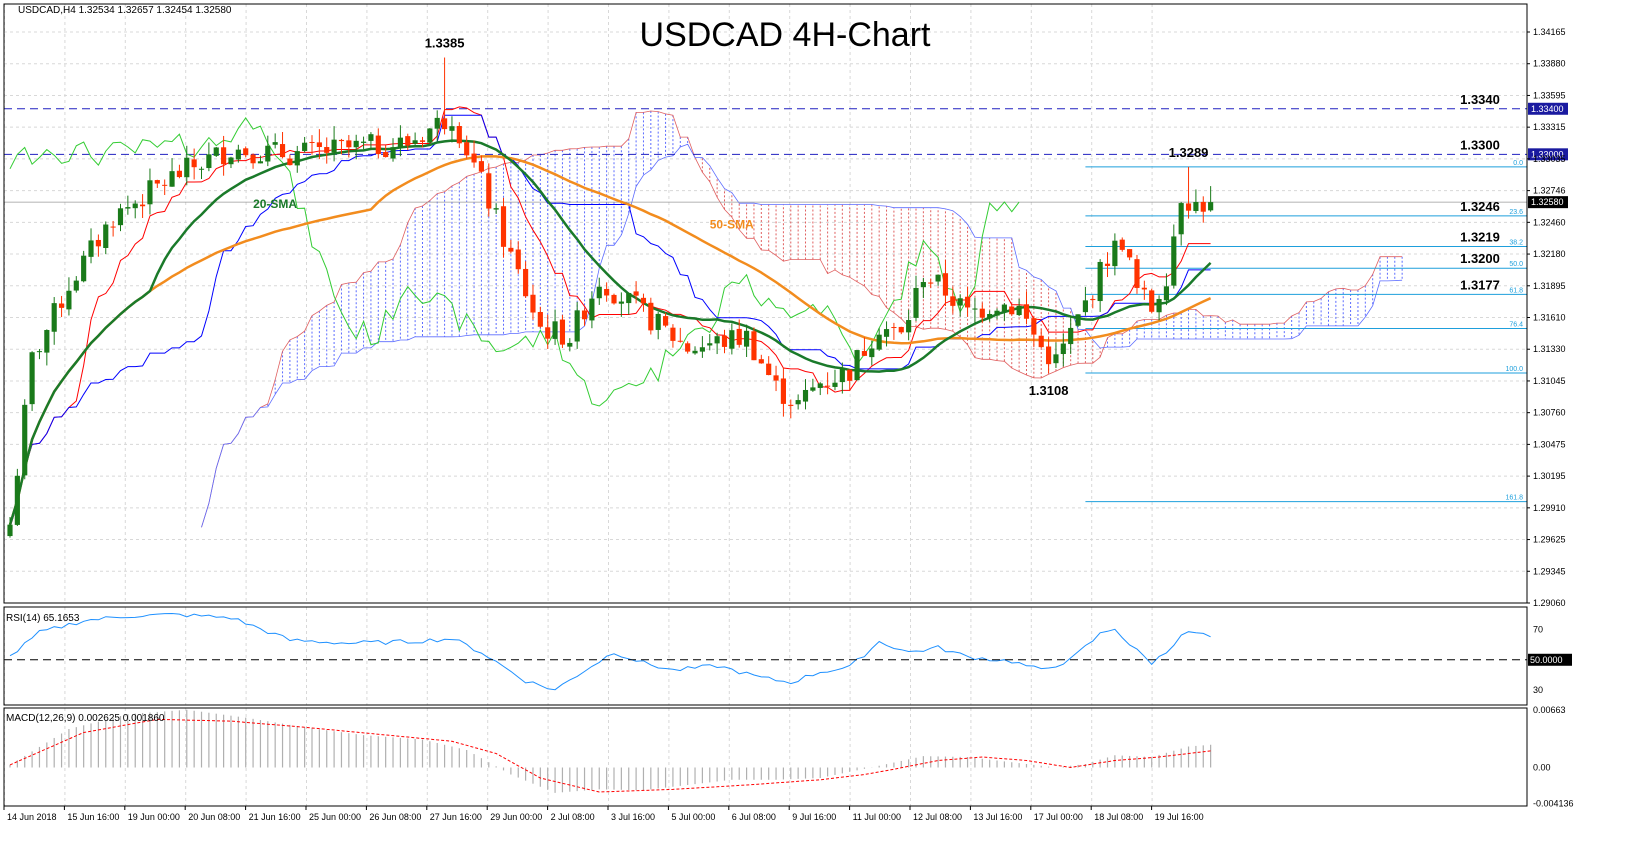 The height and width of the screenshot is (862, 1628). I want to click on y-tick-label: 1.33315, so click(1549, 127).